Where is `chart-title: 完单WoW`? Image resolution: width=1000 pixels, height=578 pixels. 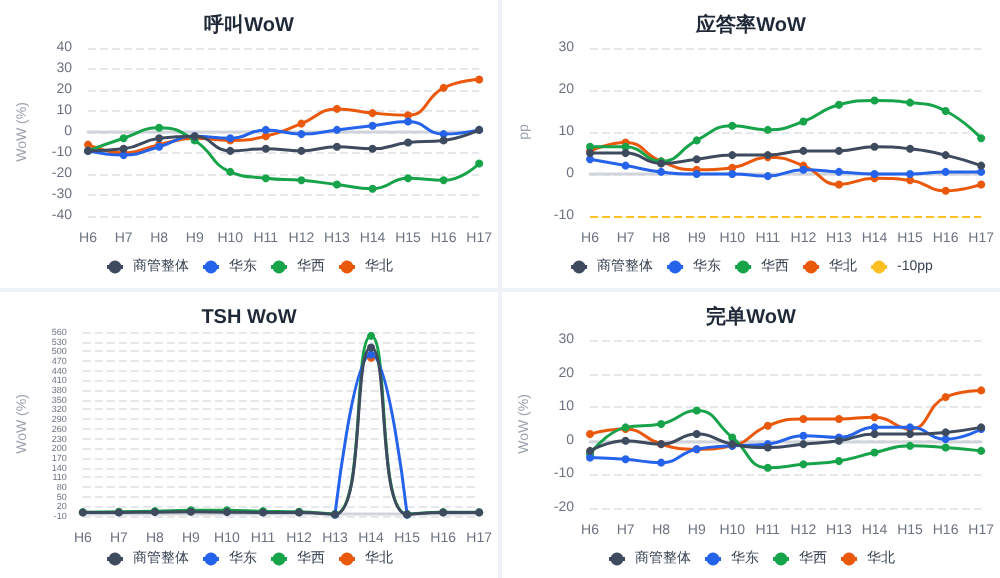 chart-title: 完单WoW is located at coordinates (751, 316).